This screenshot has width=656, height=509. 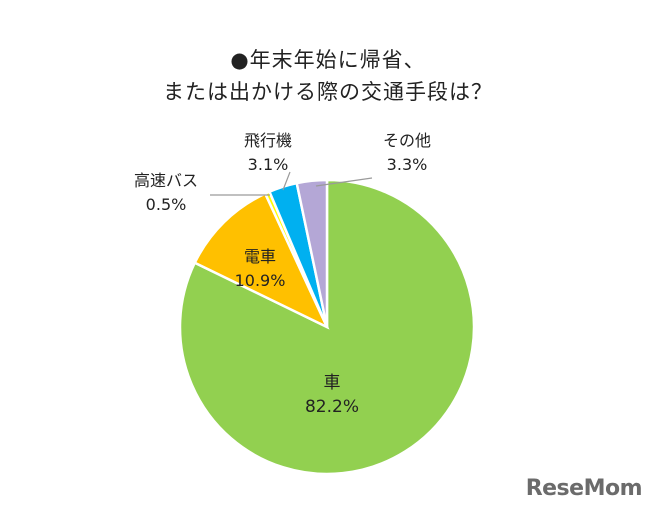 I want to click on slice-value-4: 3.3%, so click(x=407, y=164).